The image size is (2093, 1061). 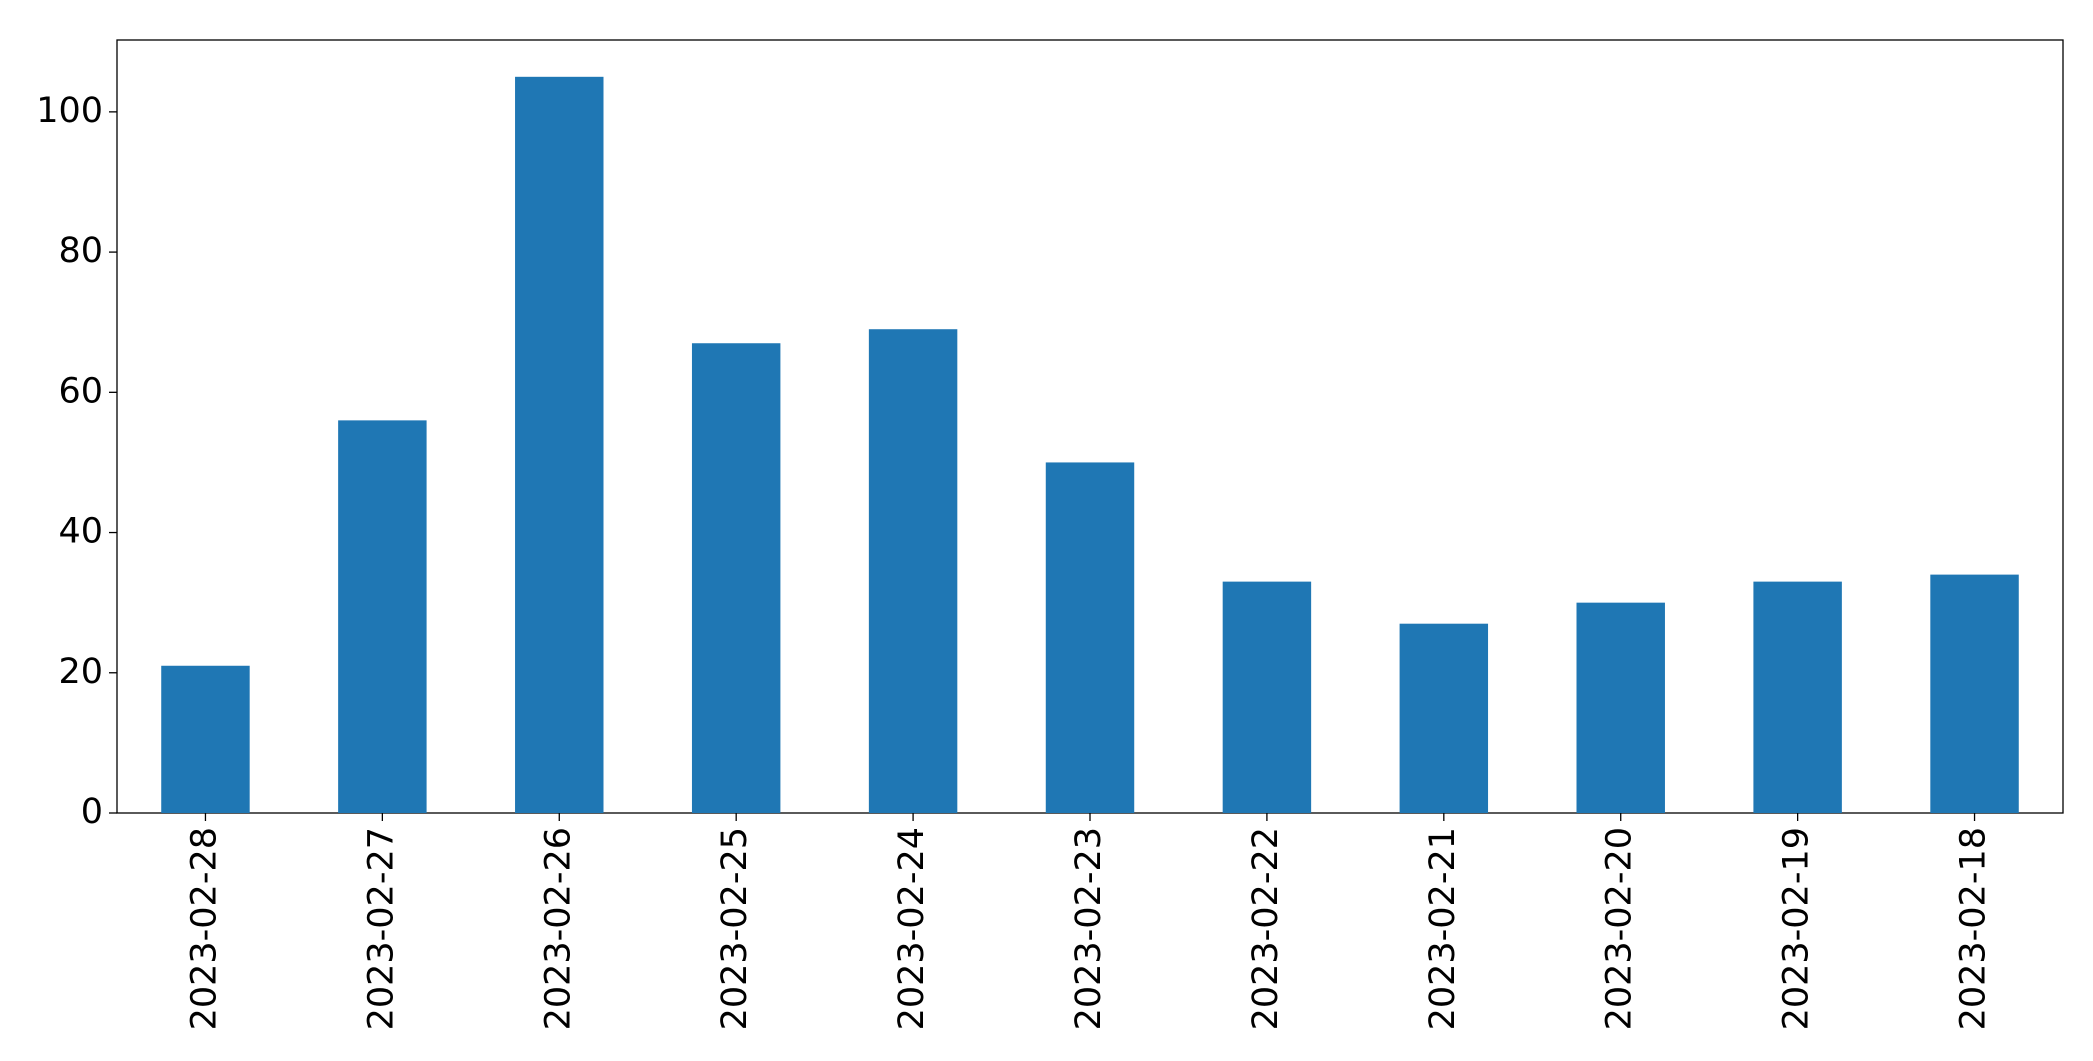 What do you see at coordinates (80, 251) in the screenshot?
I see `y-tick-label: 80` at bounding box center [80, 251].